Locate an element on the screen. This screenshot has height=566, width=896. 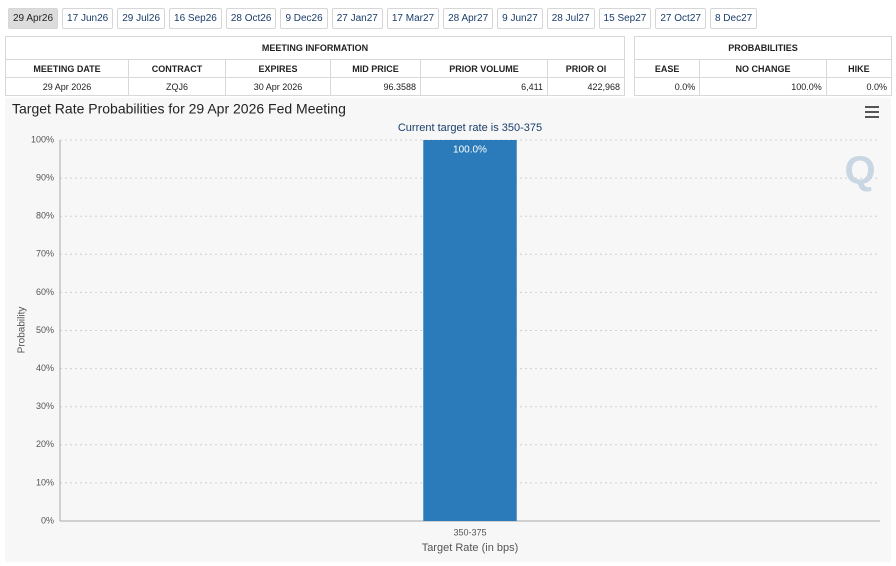
y-tick-label: 100% is located at coordinates (42, 139).